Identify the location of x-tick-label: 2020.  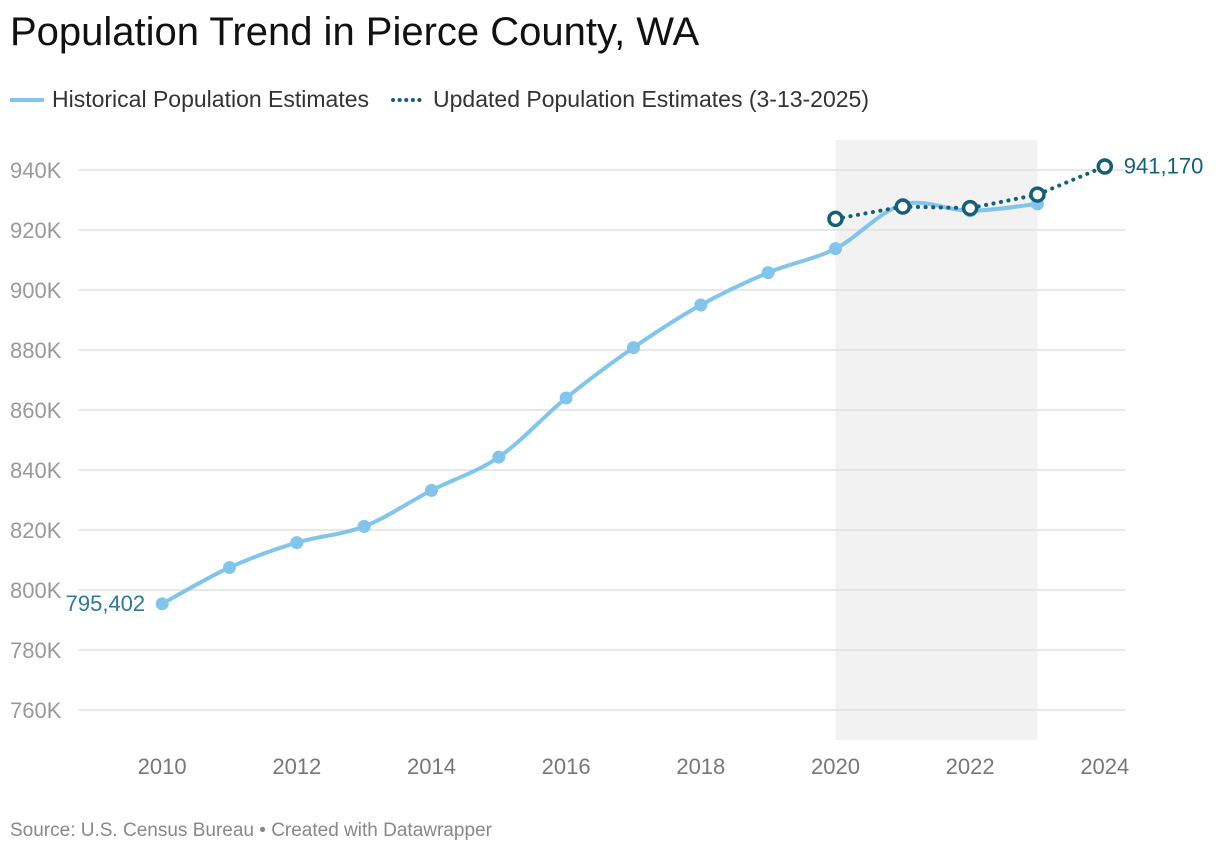
(835, 766).